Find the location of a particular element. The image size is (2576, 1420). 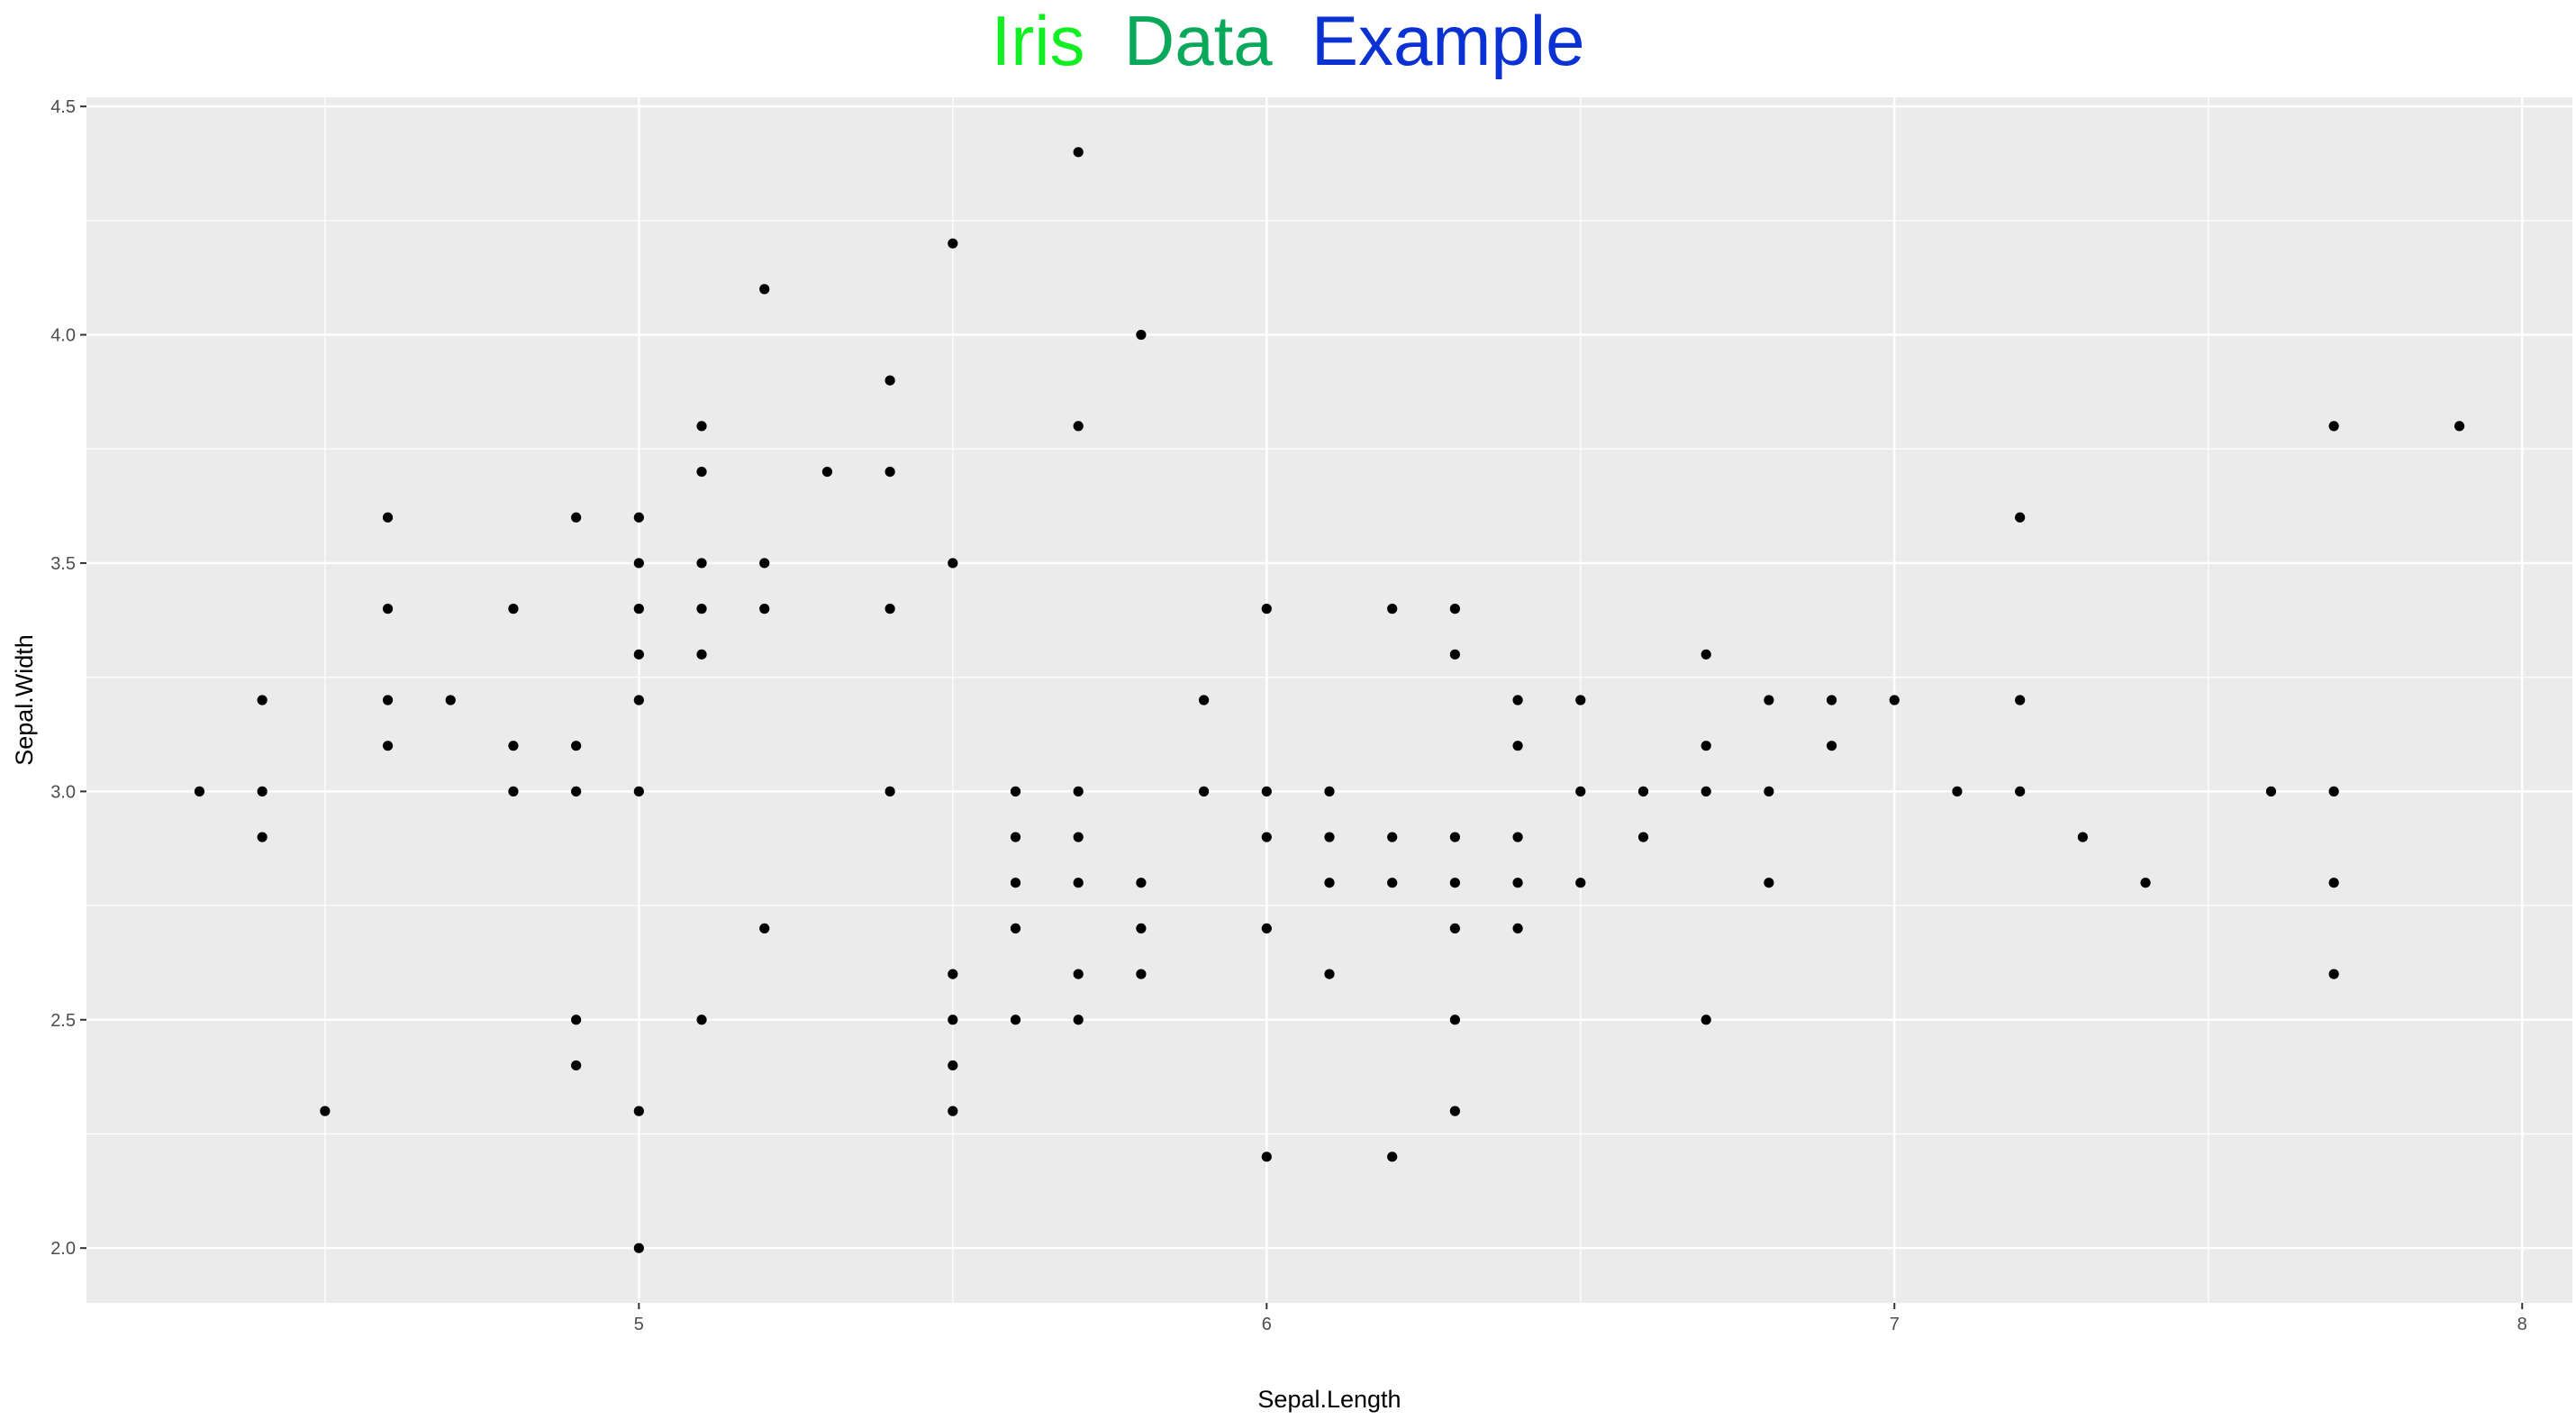

x-axis-title: Sepal.Length is located at coordinates (1329, 1399).